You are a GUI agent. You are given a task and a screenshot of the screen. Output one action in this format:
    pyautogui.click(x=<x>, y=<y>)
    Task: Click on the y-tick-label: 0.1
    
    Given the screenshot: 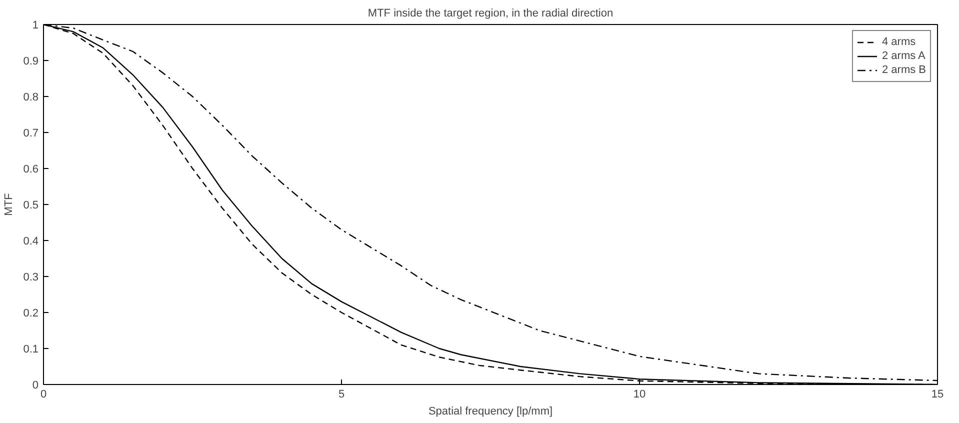 What is the action you would take?
    pyautogui.click(x=31, y=350)
    